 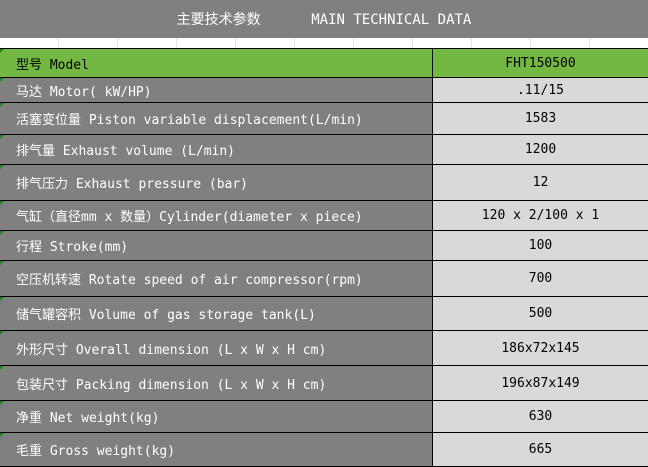 I want to click on spec-label: 马达 Motor( kW/HP), so click(x=216, y=90).